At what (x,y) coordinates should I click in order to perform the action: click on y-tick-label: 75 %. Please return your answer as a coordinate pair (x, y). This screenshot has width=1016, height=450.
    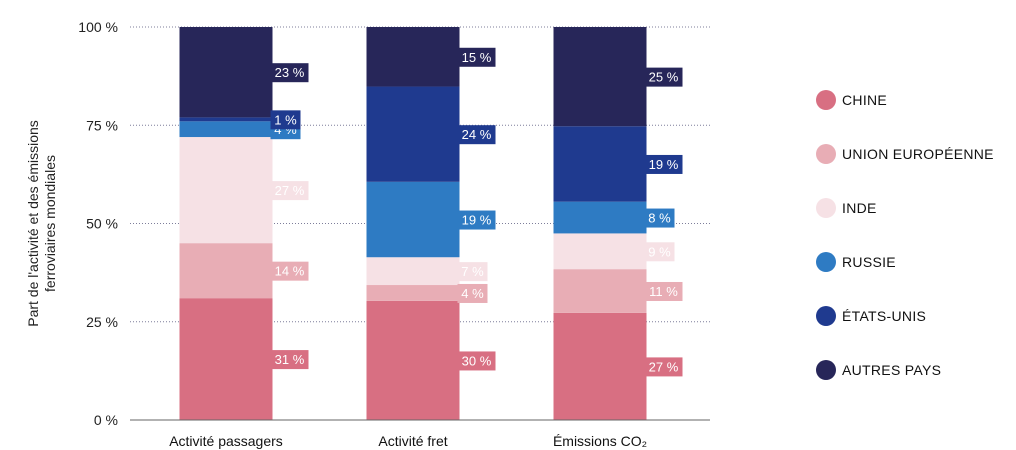
    Looking at the image, I should click on (102, 125).